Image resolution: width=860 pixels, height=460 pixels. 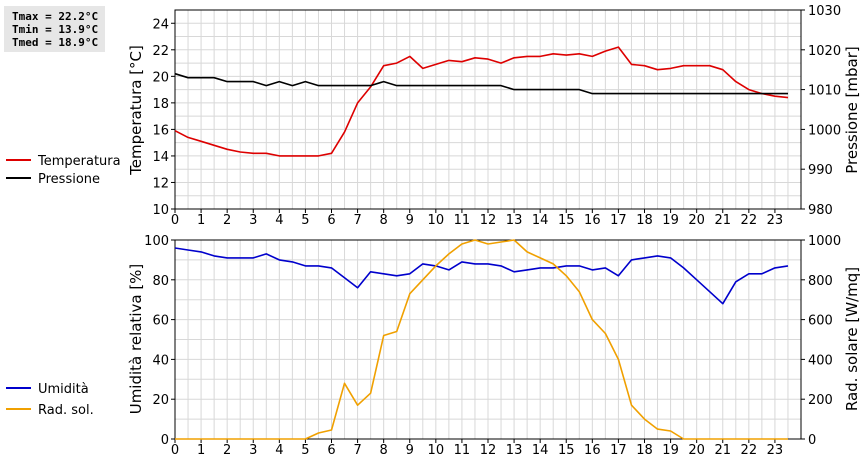 I want to click on top-y-left-tick-label: 10, so click(x=160, y=210).